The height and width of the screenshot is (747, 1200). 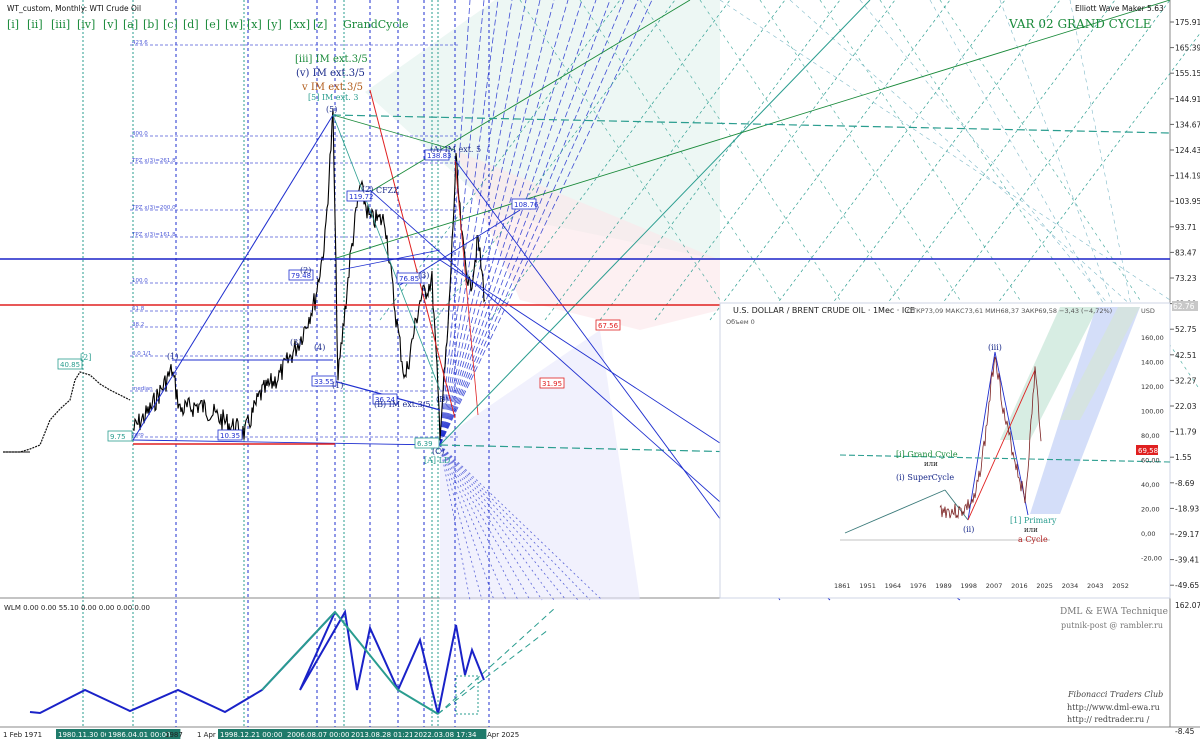 I want to click on price-box-label: 119.72, so click(x=361, y=197).